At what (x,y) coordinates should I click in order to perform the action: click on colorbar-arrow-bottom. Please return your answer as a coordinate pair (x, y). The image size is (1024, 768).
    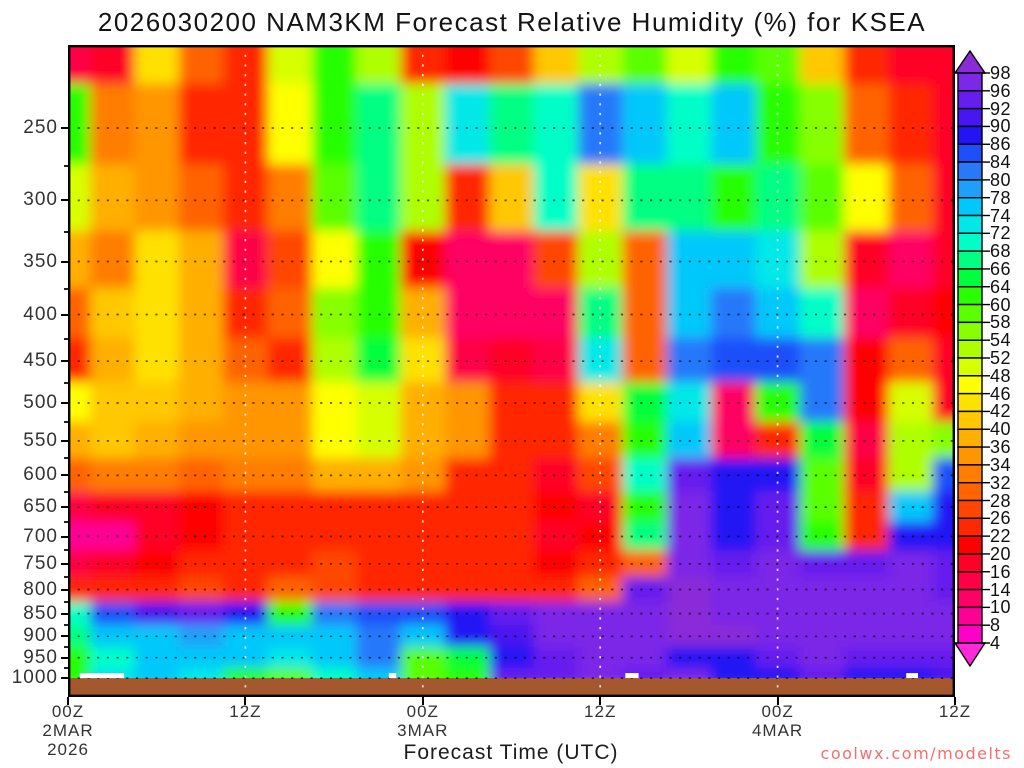
    Looking at the image, I should click on (970, 655).